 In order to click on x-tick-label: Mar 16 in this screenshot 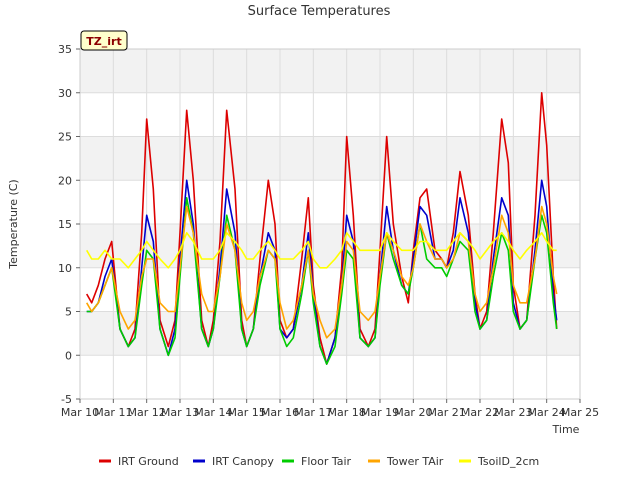, I will do `click(280, 412)`.